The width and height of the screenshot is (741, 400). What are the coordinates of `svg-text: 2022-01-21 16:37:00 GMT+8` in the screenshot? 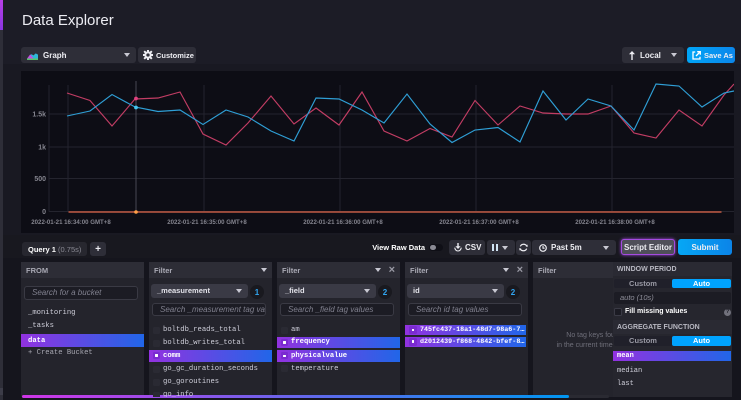 It's located at (479, 222).